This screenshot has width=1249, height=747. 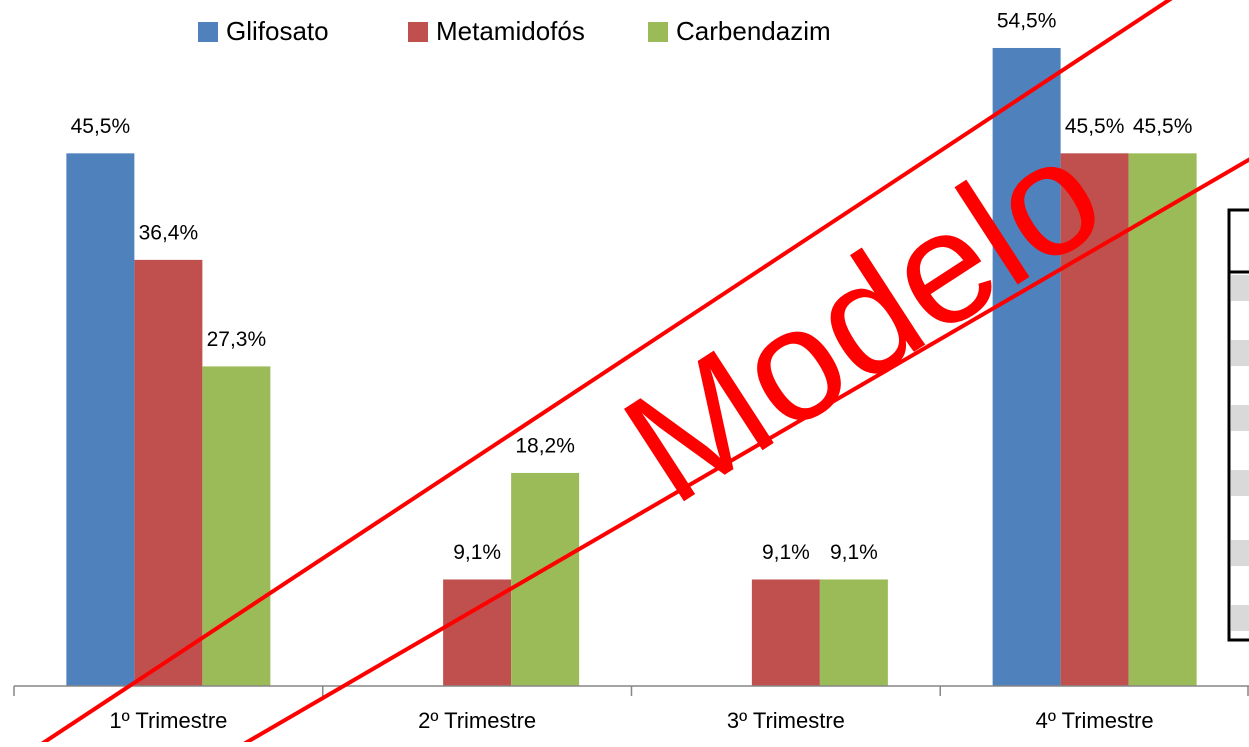 I want to click on data-label: 36,4%, so click(x=169, y=232).